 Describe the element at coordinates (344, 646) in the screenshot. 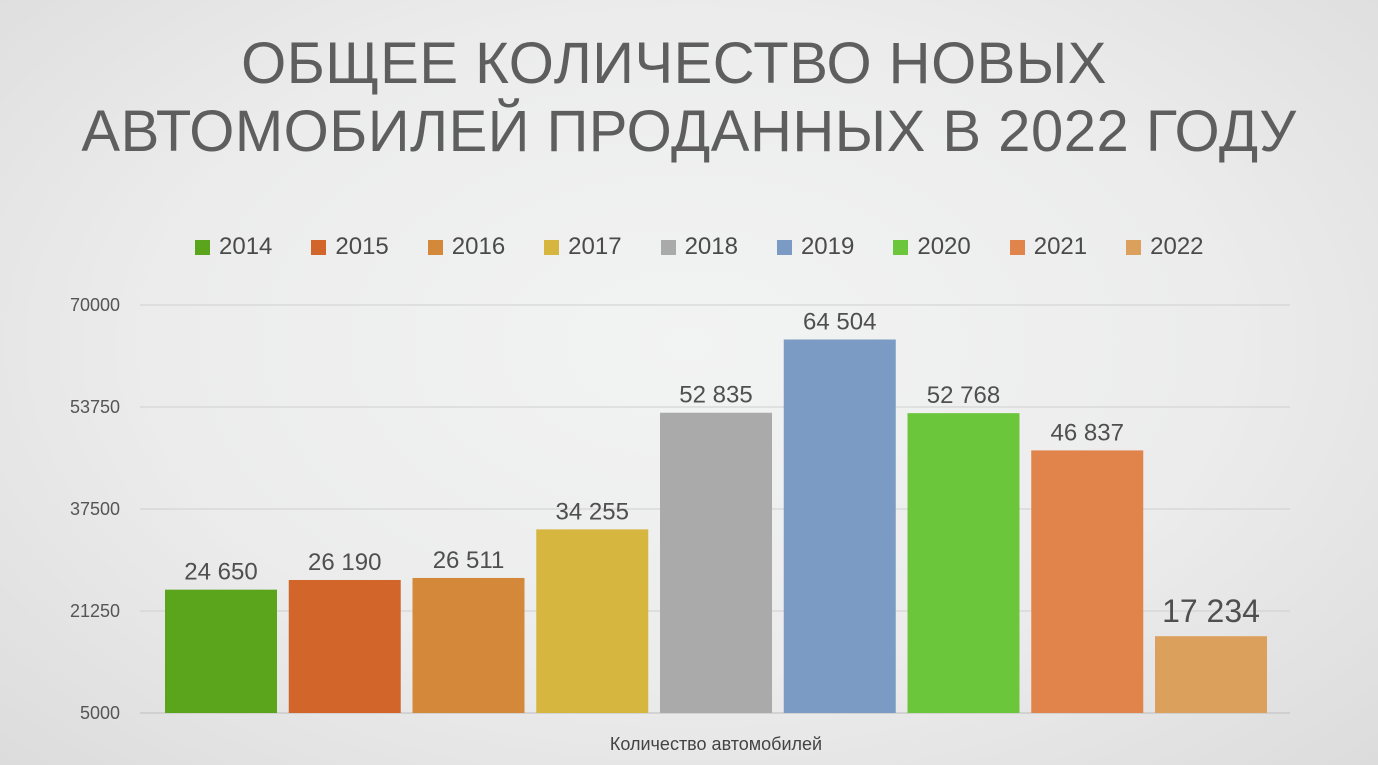

I see `bar-2015` at that location.